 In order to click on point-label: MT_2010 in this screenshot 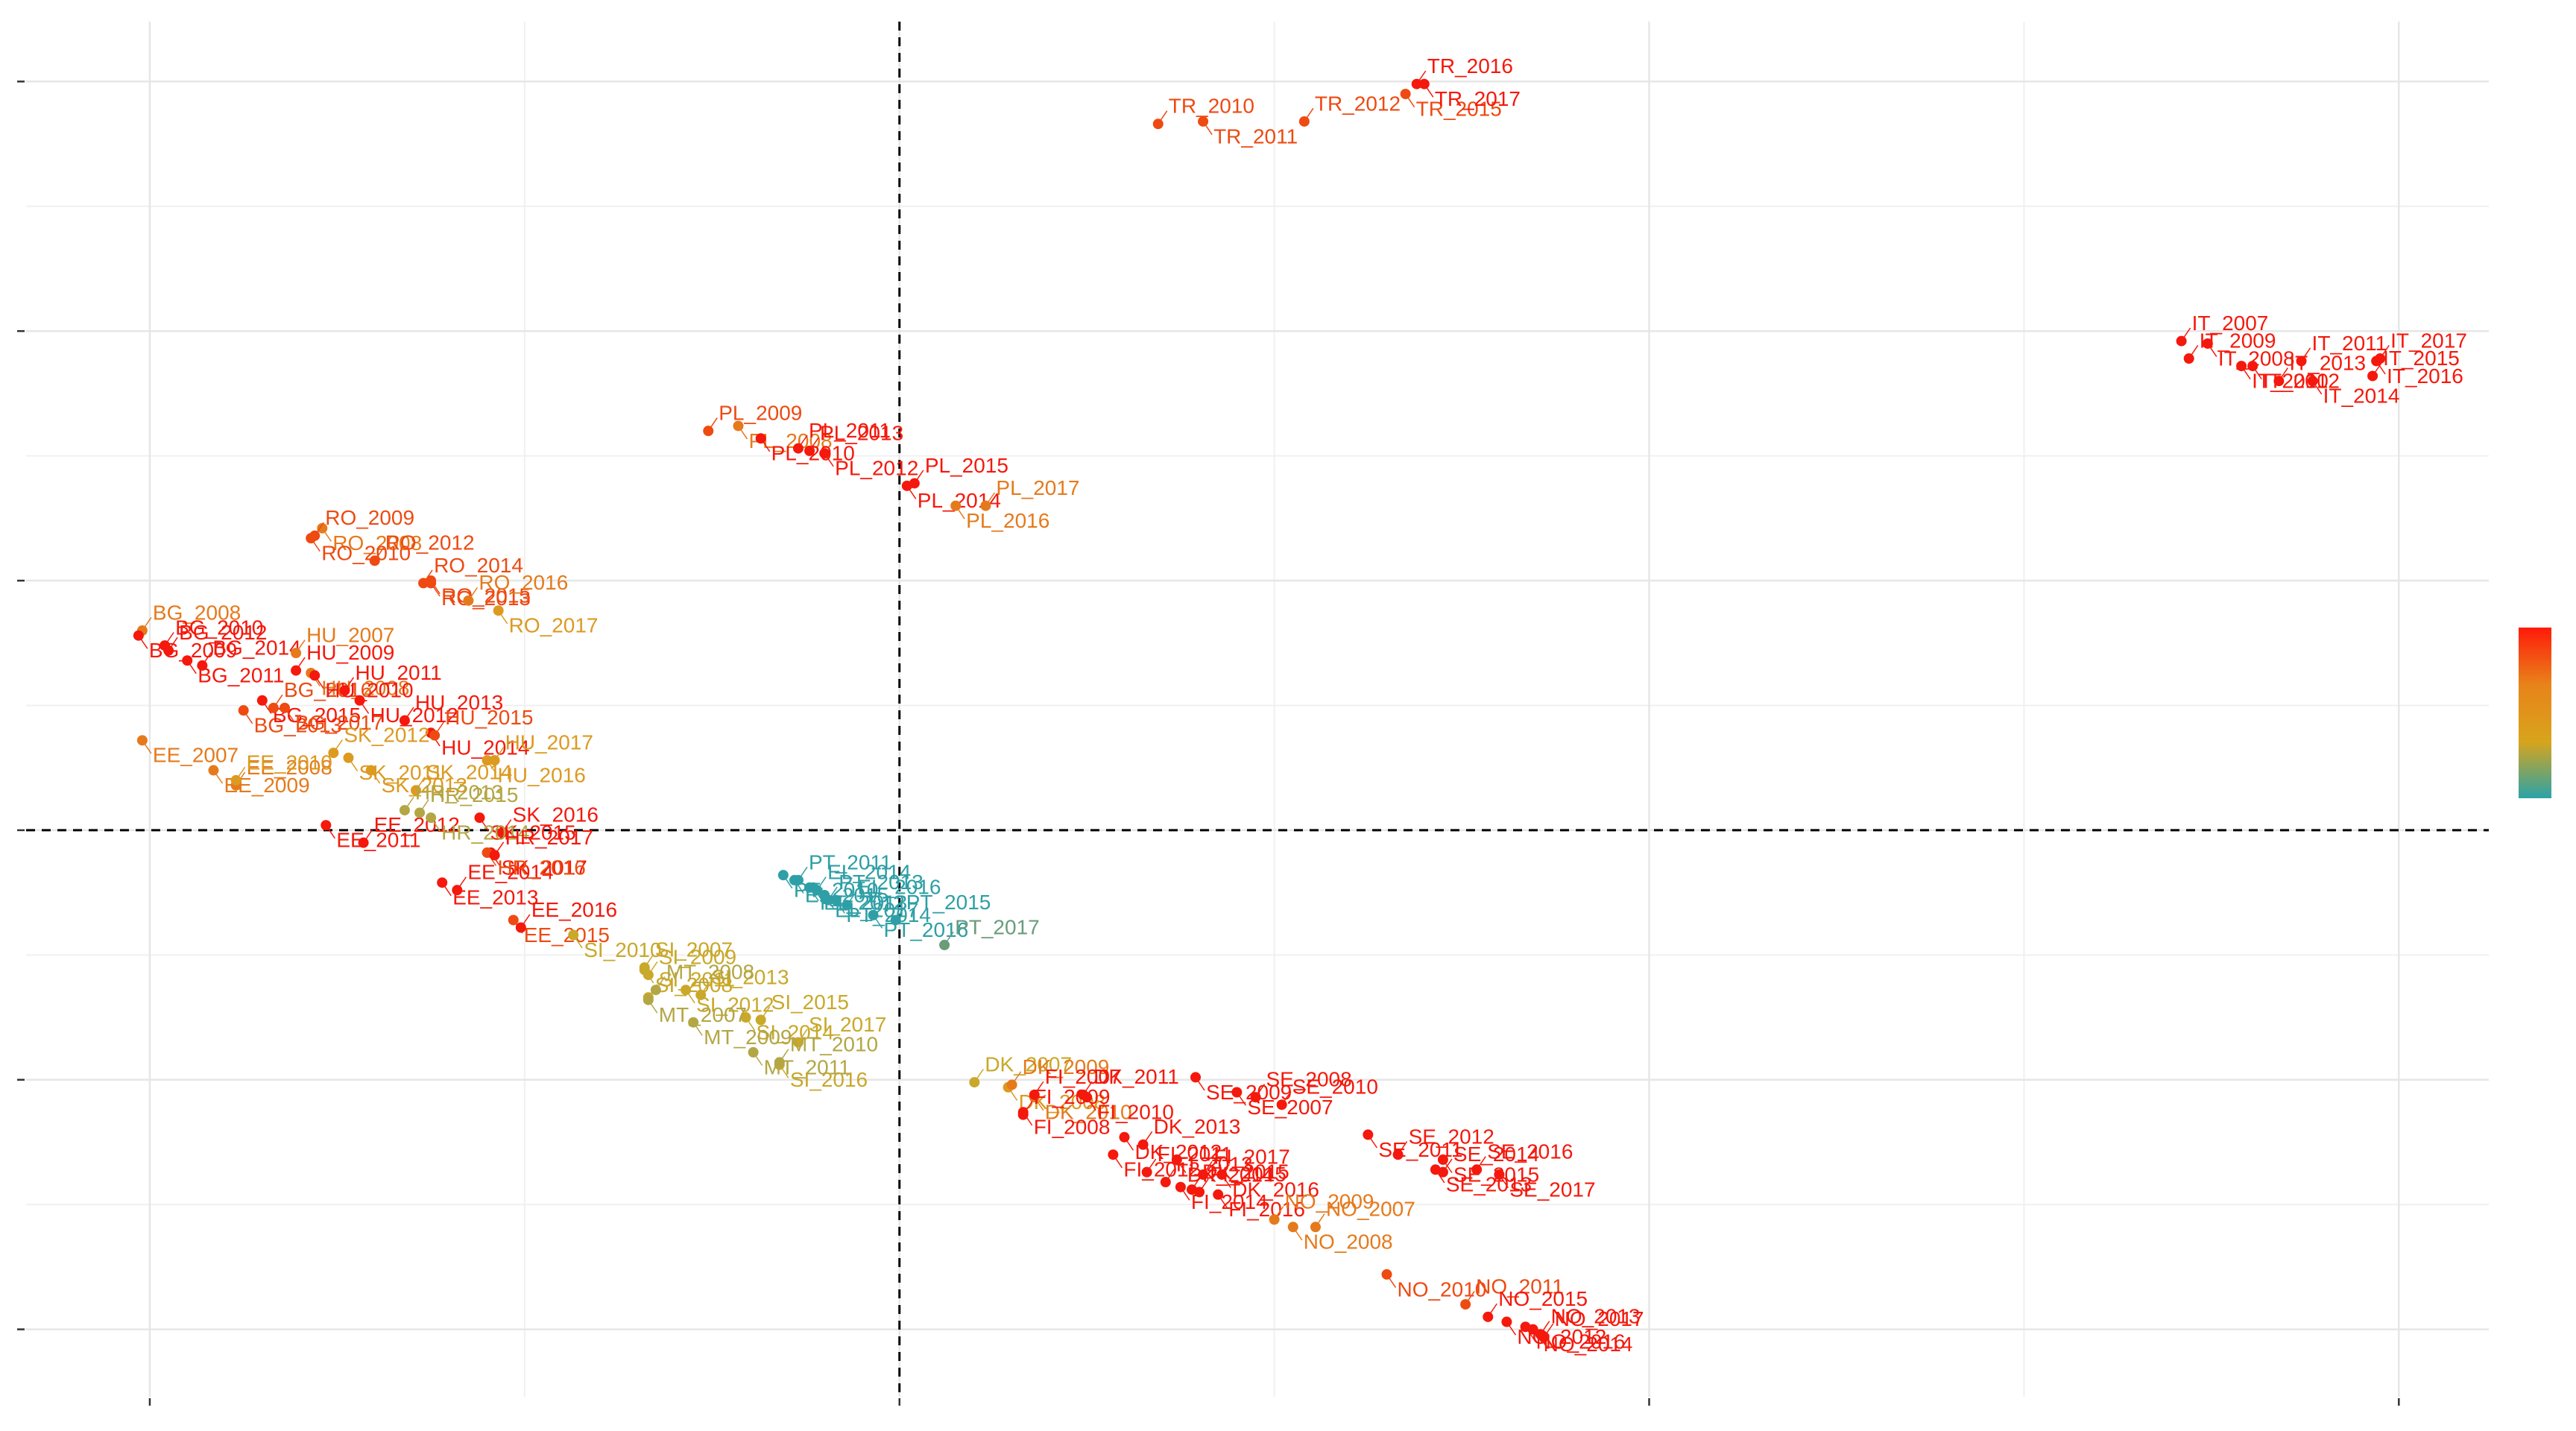, I will do `click(834, 1044)`.